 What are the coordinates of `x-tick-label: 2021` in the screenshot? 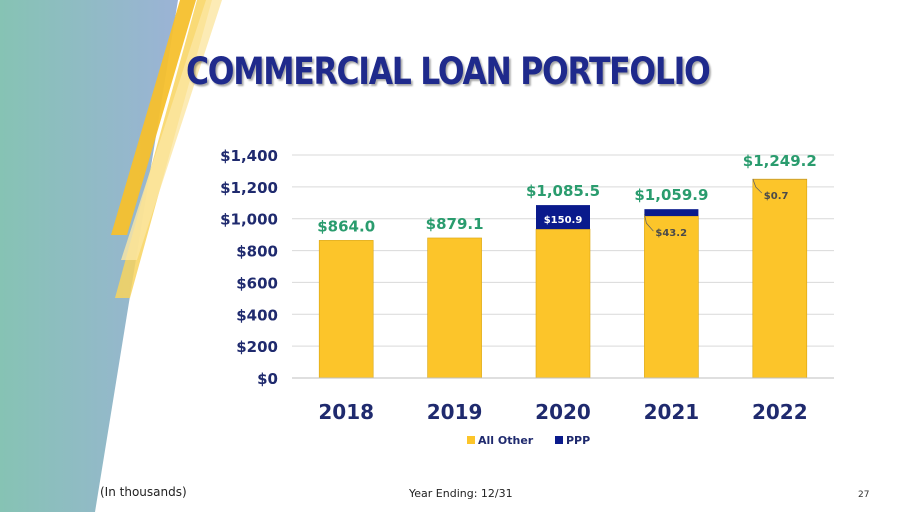 It's located at (672, 412).